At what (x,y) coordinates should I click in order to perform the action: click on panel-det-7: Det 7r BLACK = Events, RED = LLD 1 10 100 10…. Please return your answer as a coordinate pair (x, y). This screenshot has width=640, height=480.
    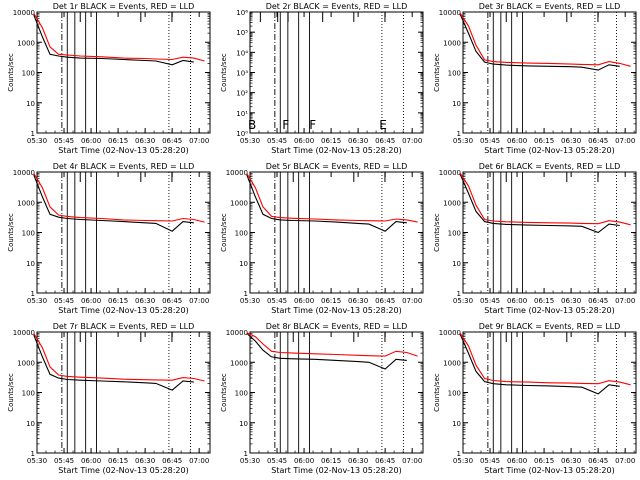
    Looking at the image, I should click on (109, 398).